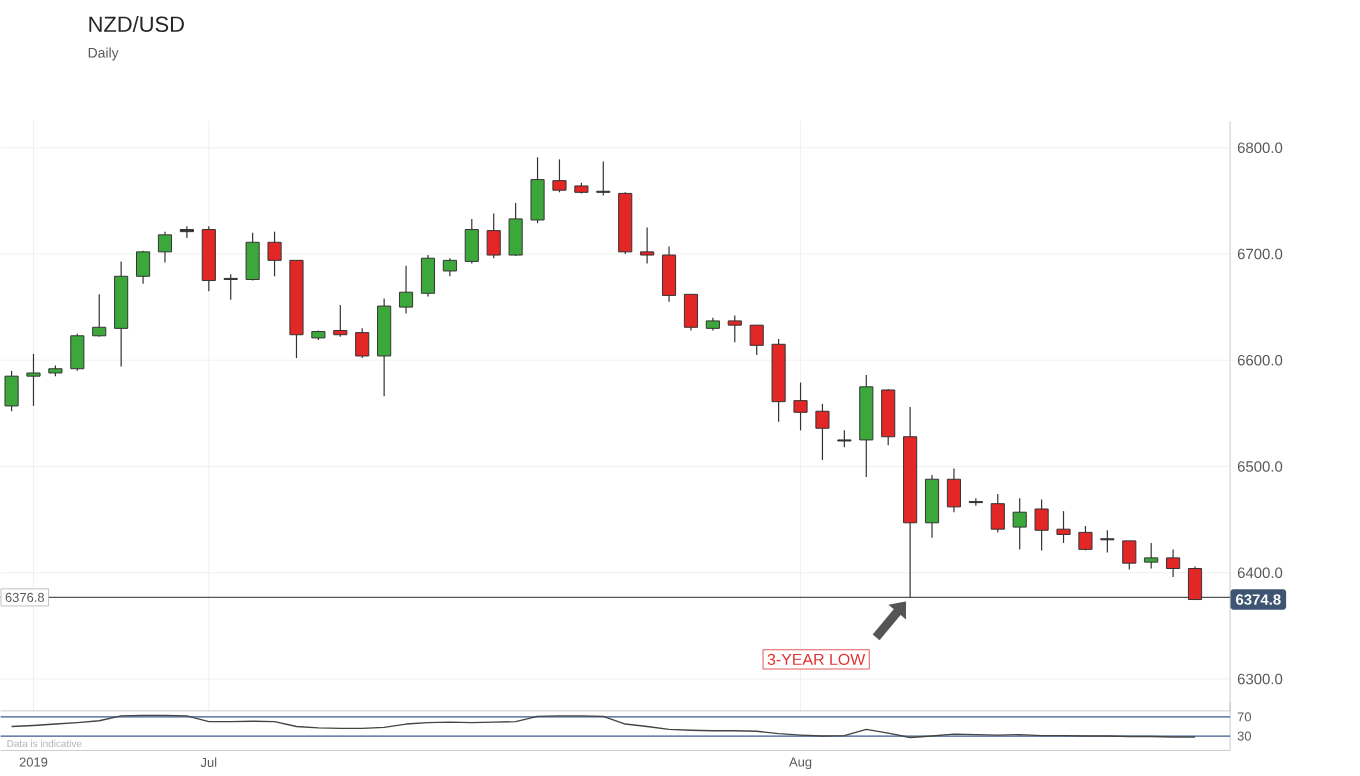 The width and height of the screenshot is (1360, 776). I want to click on chart-title: NZD/USD, so click(136, 24).